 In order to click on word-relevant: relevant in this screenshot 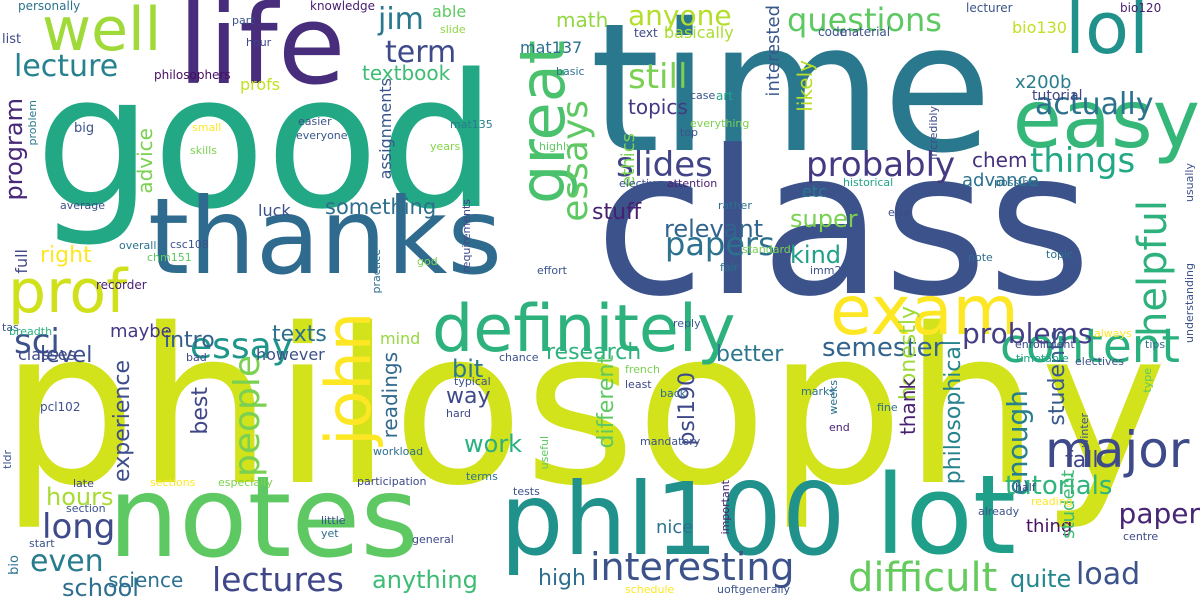, I will do `click(714, 229)`.